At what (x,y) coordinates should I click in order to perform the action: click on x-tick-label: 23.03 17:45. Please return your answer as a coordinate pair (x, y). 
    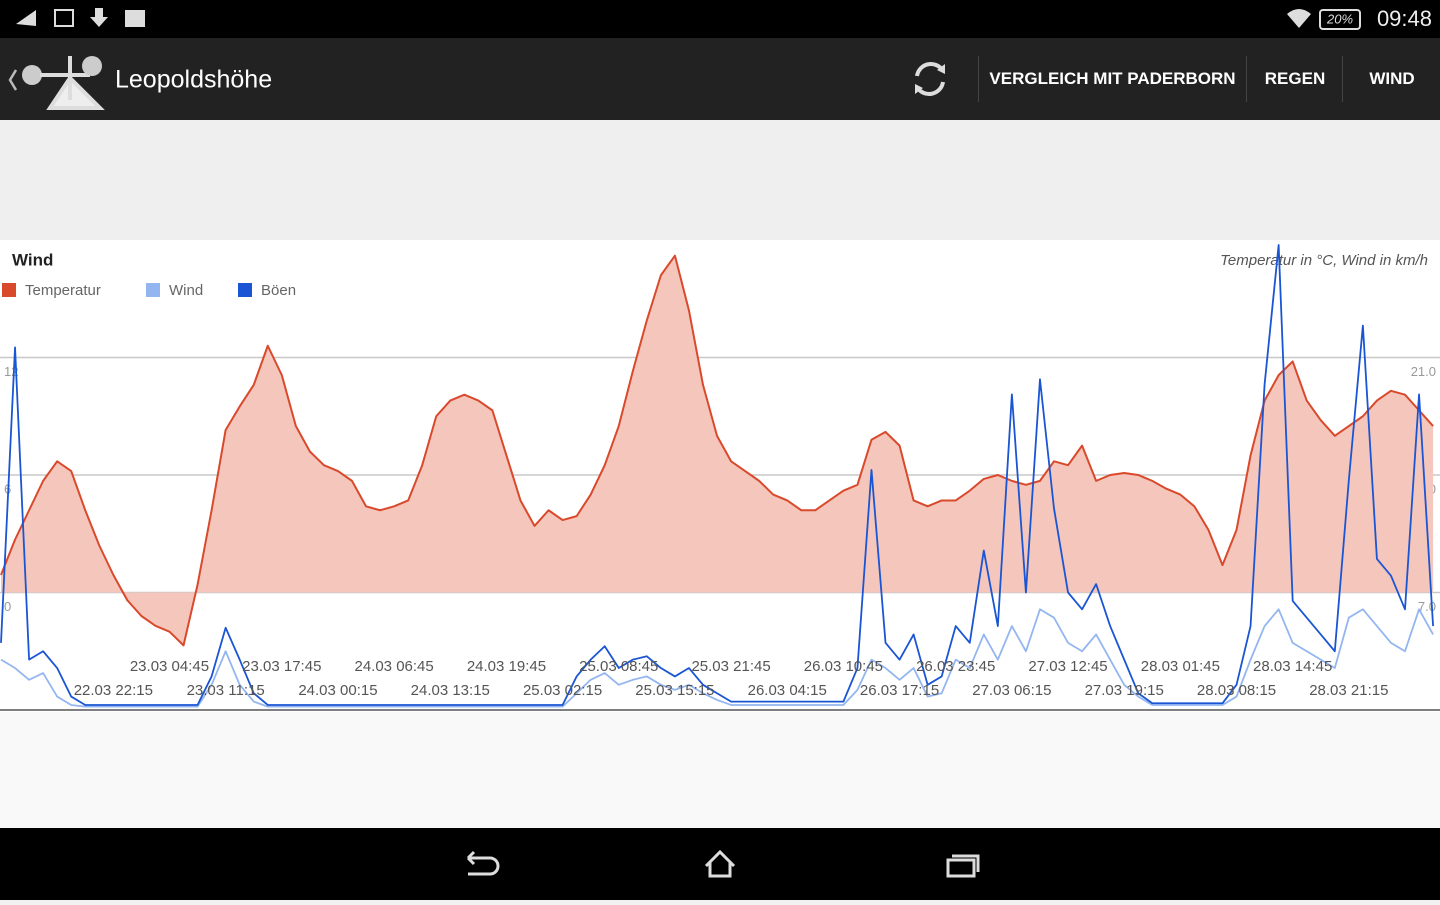
    Looking at the image, I should click on (281, 666).